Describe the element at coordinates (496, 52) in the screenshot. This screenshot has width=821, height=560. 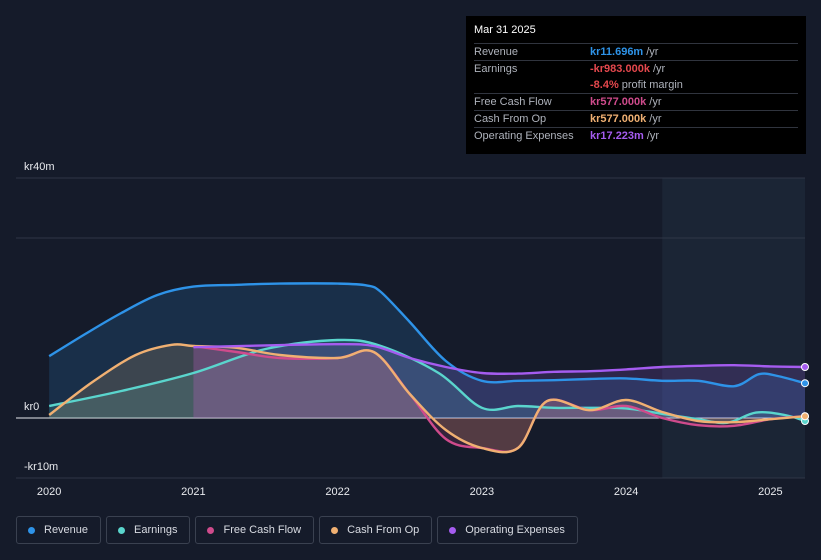
I see `tooltip-label: Revenue` at that location.